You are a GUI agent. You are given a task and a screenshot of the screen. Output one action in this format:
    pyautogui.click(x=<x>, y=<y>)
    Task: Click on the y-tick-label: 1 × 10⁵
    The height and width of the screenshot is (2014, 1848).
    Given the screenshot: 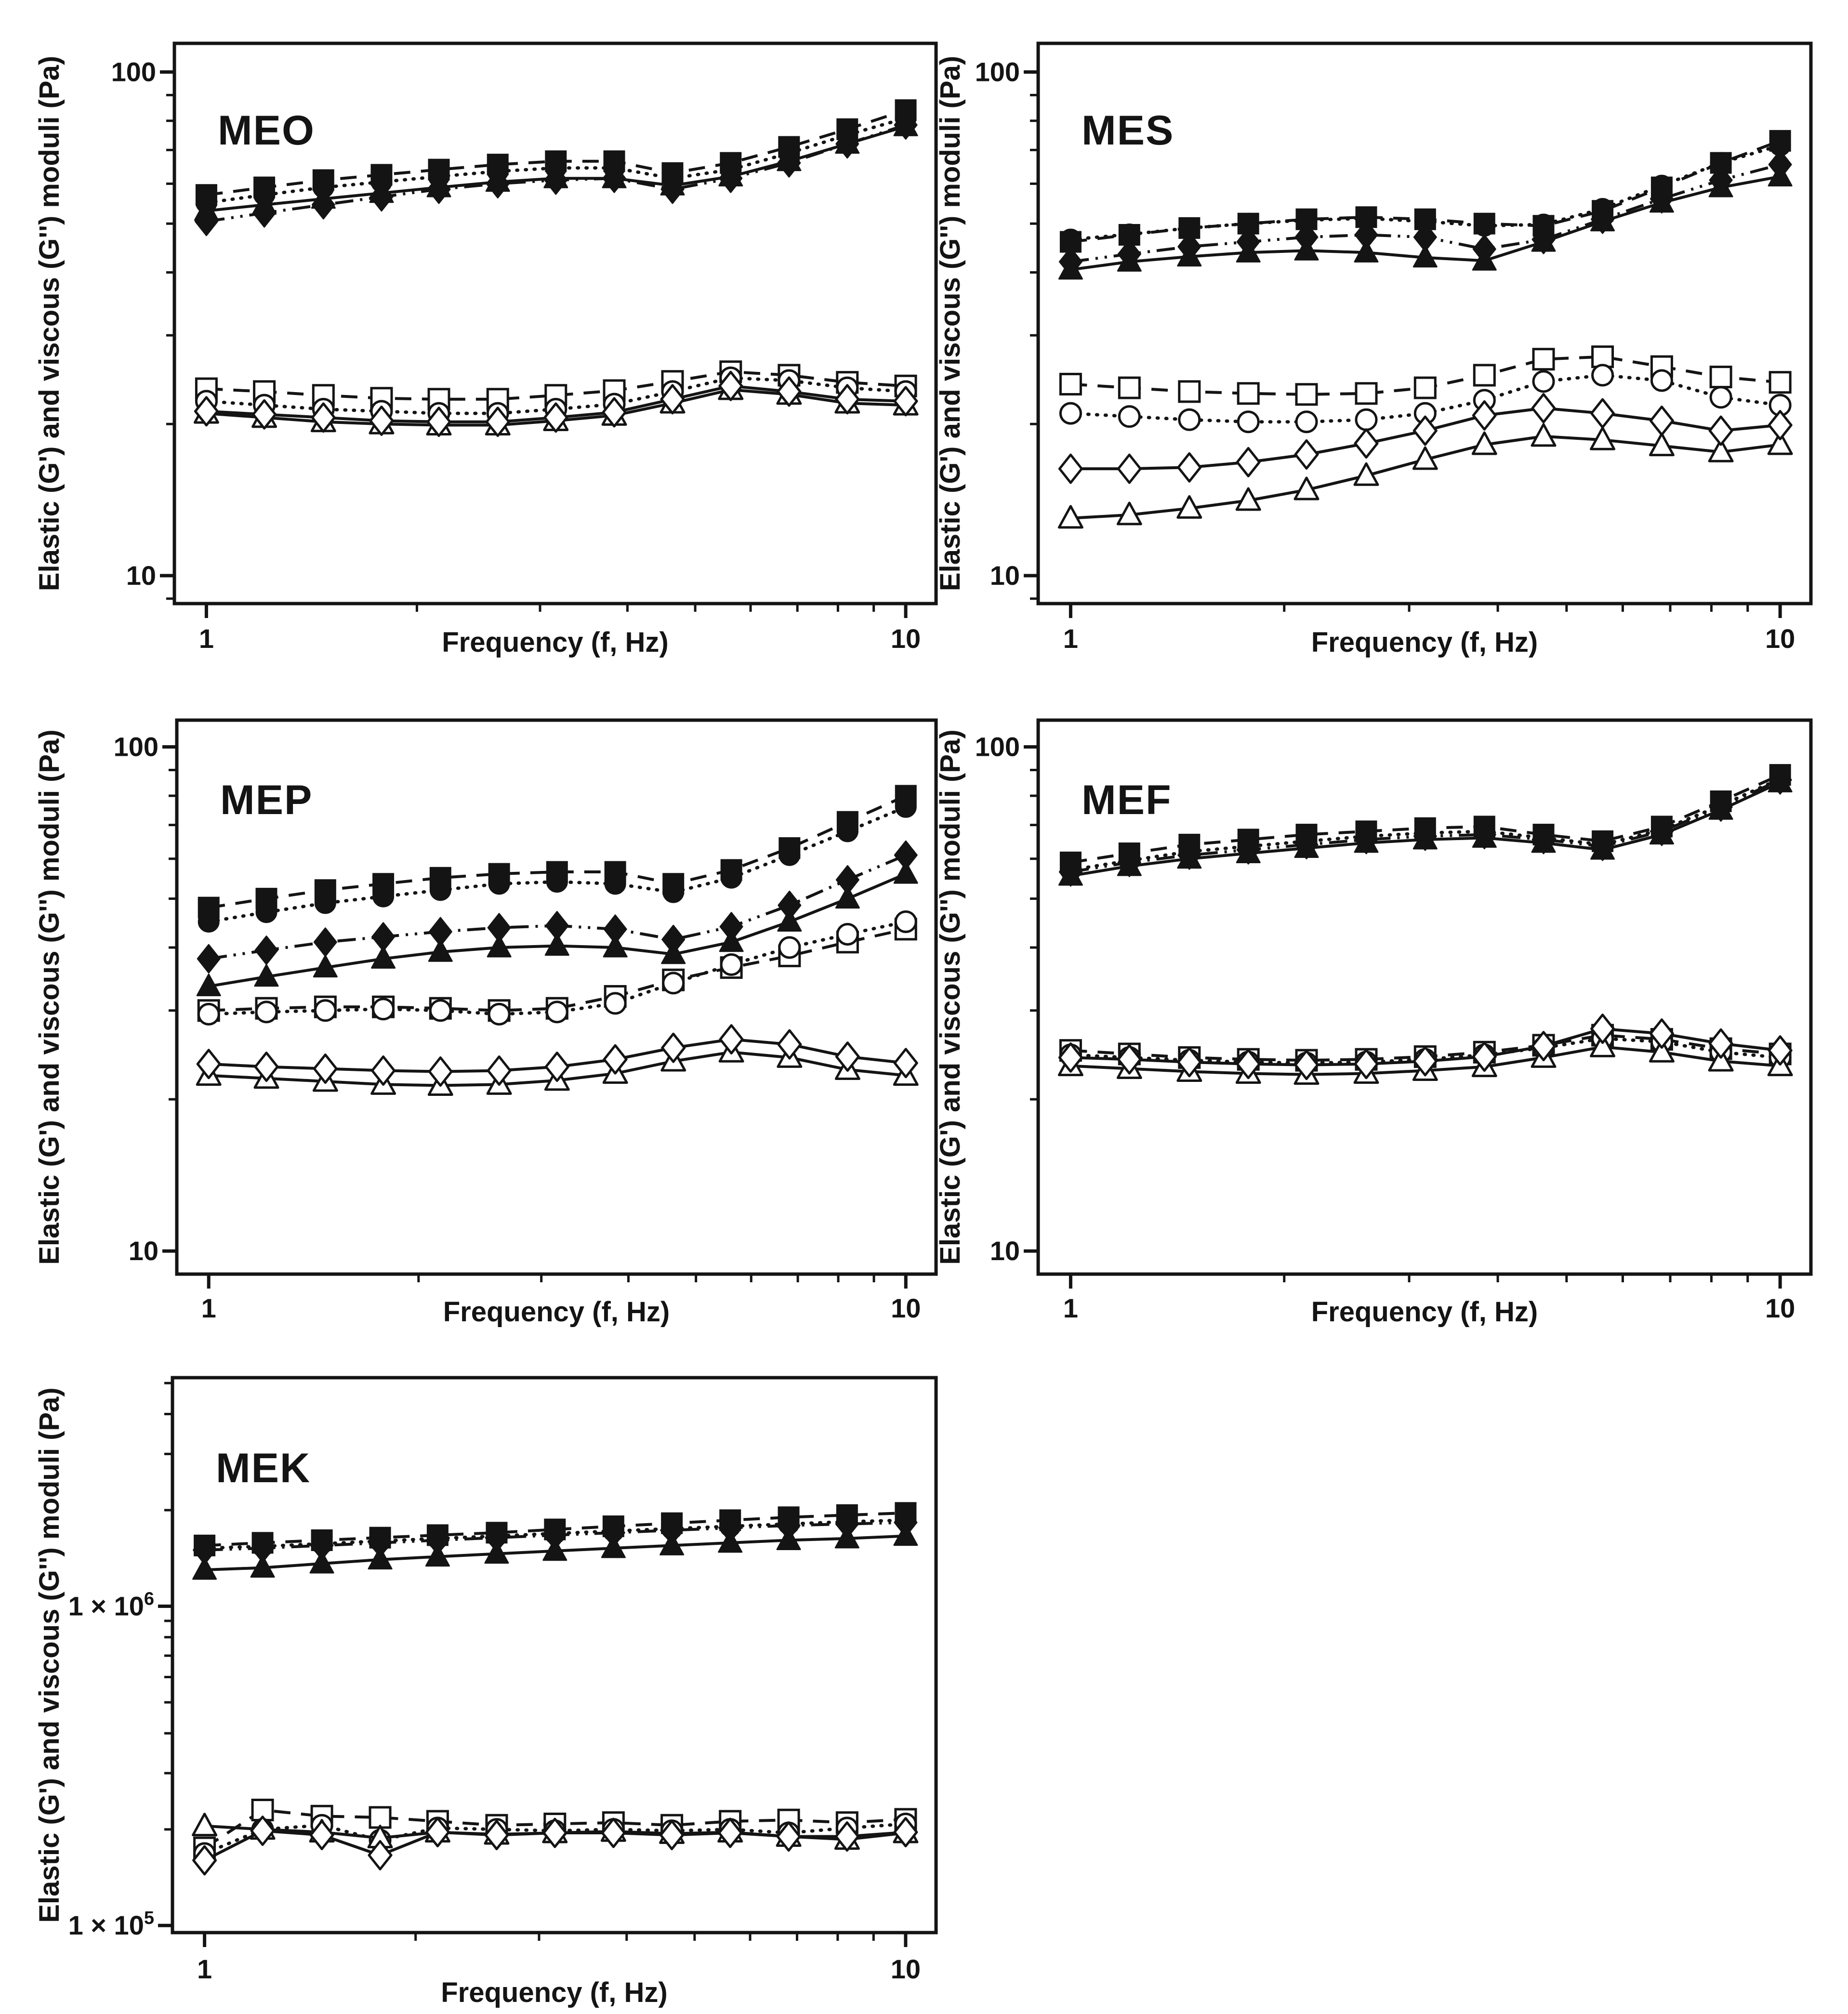 What is the action you would take?
    pyautogui.click(x=111, y=1924)
    